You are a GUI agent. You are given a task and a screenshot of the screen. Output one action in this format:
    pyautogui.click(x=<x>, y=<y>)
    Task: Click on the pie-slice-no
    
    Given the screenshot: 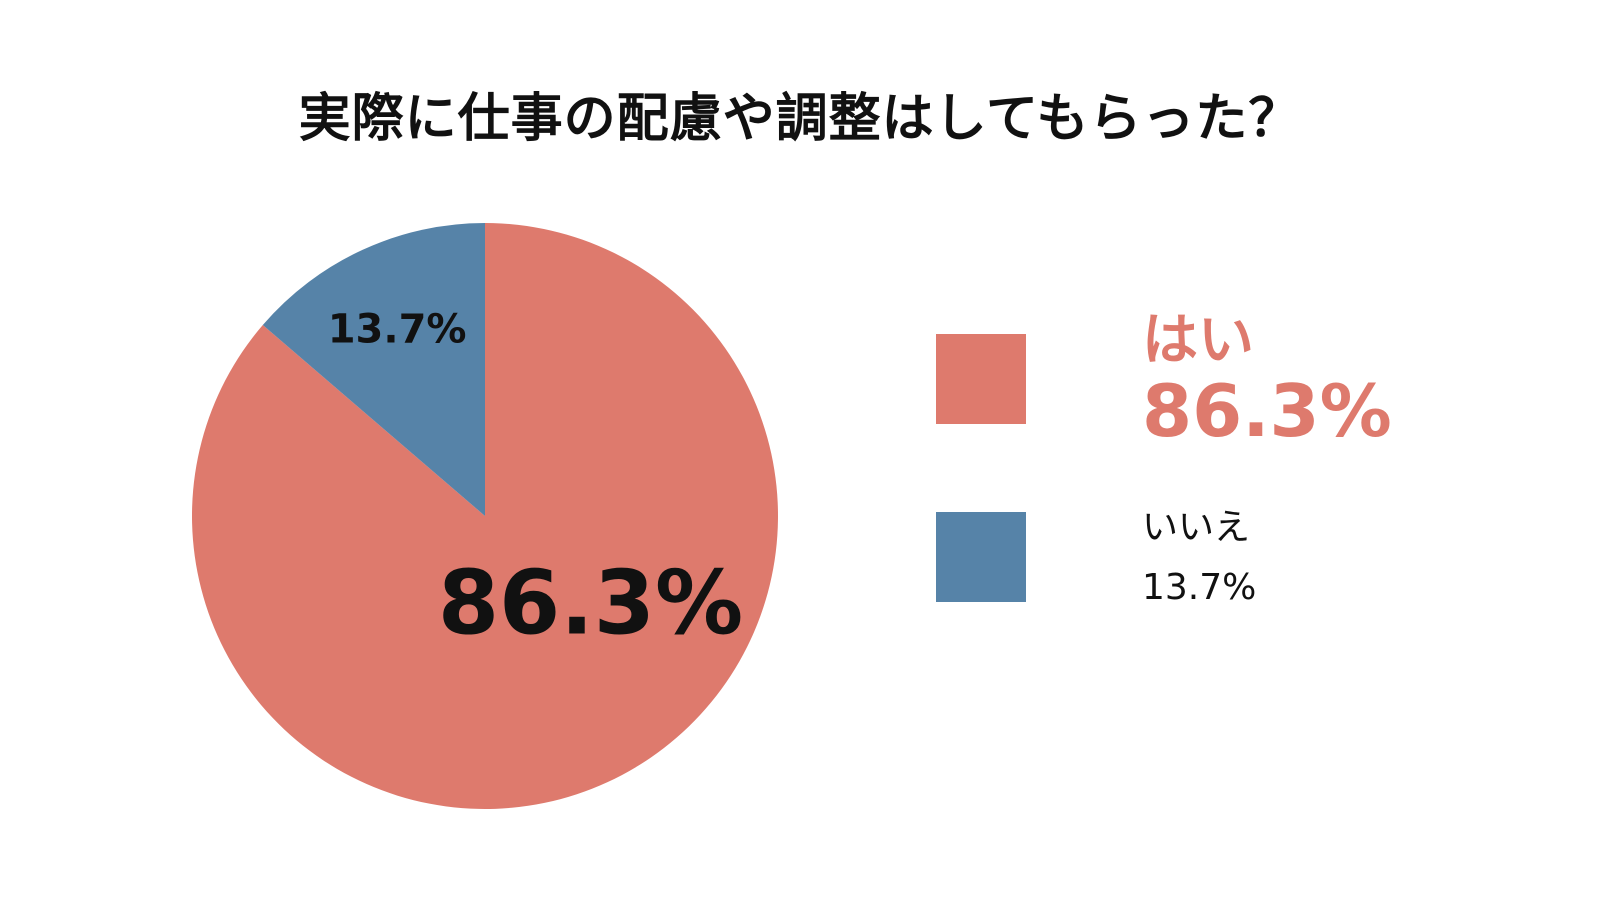 What is the action you would take?
    pyautogui.click(x=373, y=369)
    